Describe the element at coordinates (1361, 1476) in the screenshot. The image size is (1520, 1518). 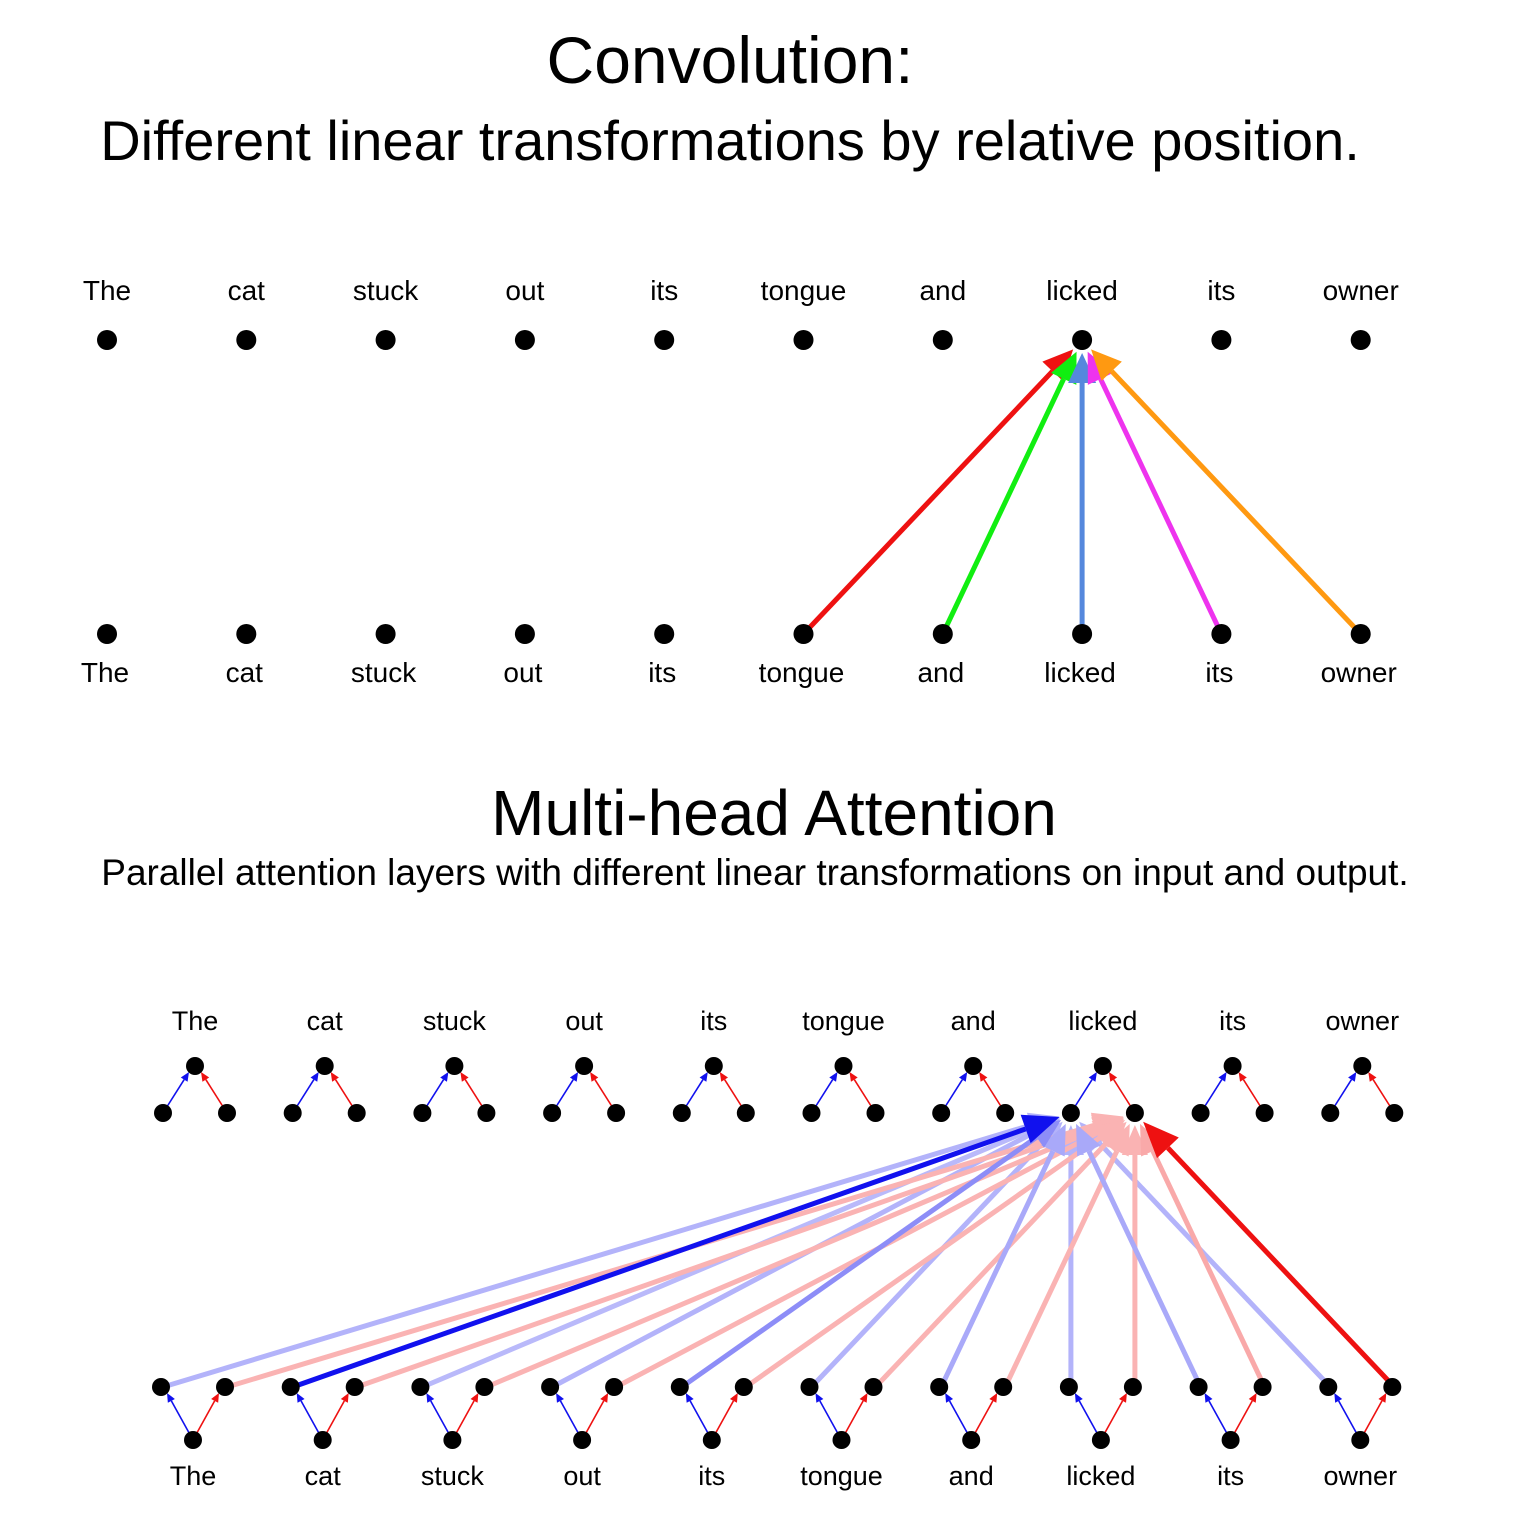
I see `attn-bottom-label: owner` at that location.